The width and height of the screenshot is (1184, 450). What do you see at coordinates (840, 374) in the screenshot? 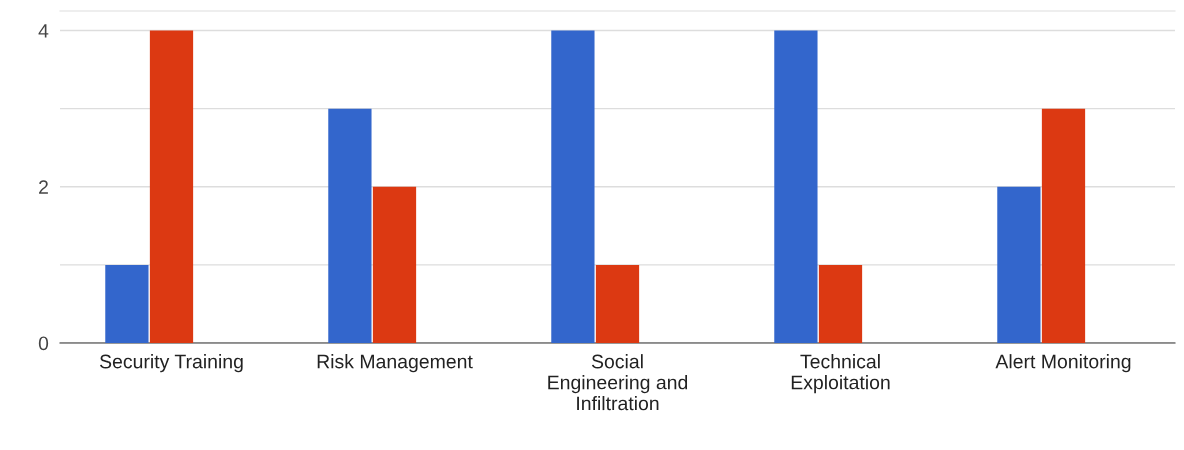
I see `x-tick-label: Technical Exploitation` at bounding box center [840, 374].